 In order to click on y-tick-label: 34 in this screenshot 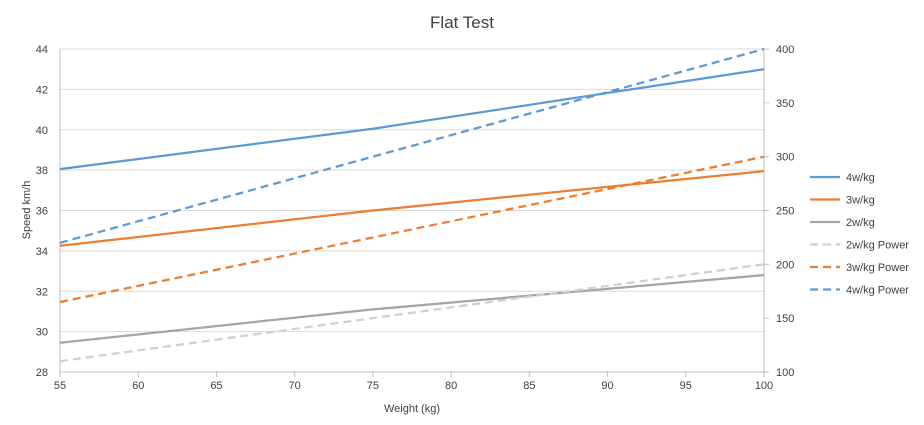, I will do `click(42, 252)`.